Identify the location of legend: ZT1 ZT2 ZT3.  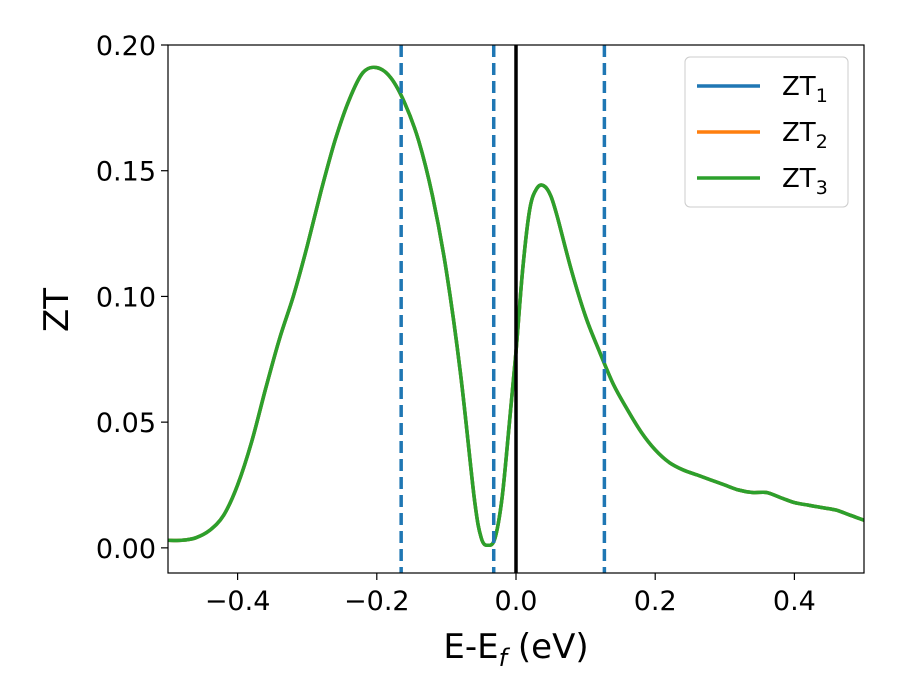
(766, 132).